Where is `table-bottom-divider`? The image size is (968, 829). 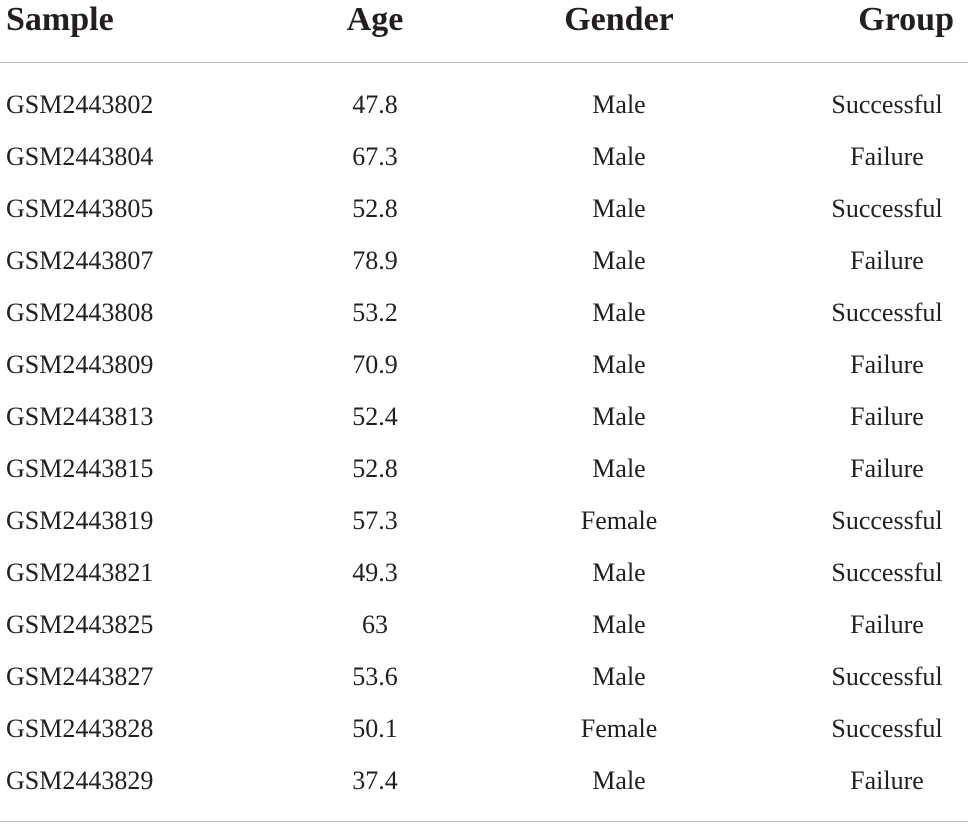 table-bottom-divider is located at coordinates (484, 821).